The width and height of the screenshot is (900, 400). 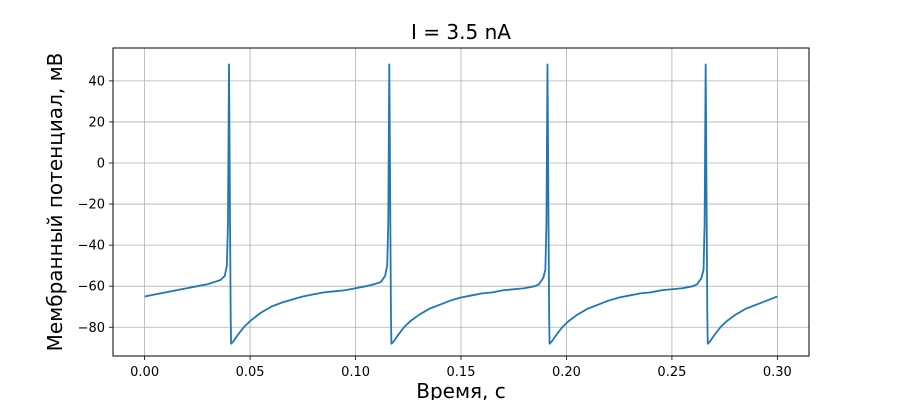 I want to click on x-tick-label: 0.25, so click(x=671, y=372).